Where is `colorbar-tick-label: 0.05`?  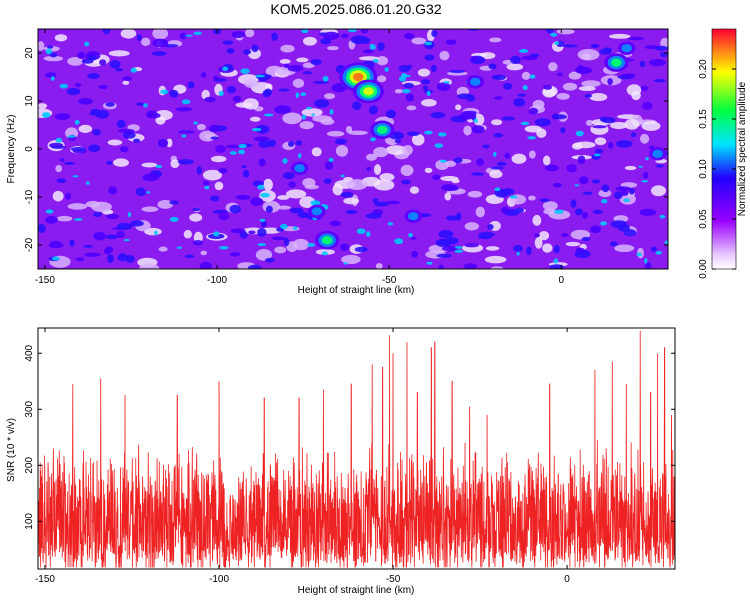 colorbar-tick-label: 0.05 is located at coordinates (703, 219).